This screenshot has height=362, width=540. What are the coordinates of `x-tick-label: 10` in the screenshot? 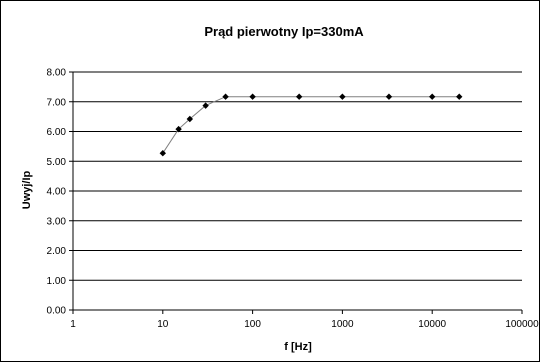 It's located at (163, 324).